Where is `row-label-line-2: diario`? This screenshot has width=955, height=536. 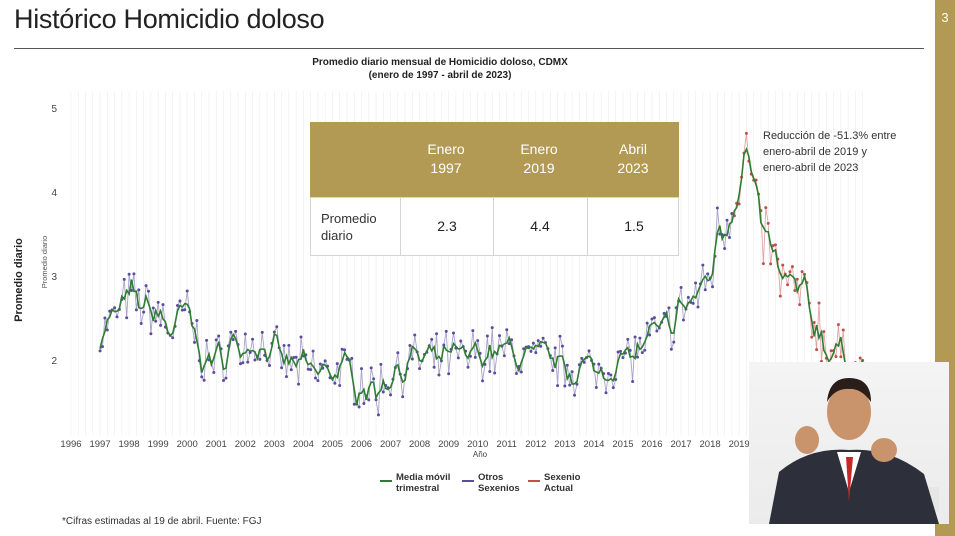
row-label-line-2: diario is located at coordinates (337, 235).